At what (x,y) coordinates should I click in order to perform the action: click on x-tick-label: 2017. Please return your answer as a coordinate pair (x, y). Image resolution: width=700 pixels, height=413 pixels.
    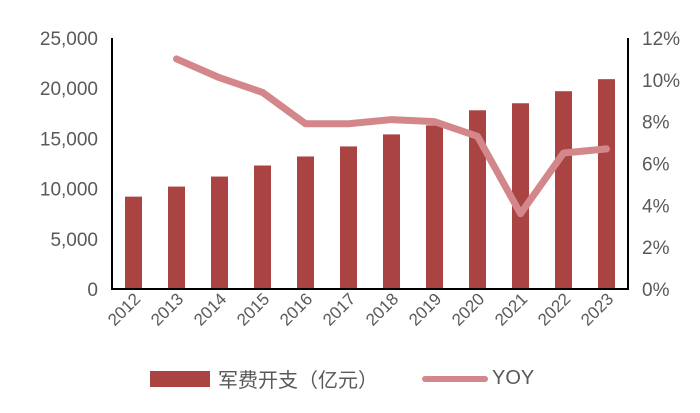
    Looking at the image, I should click on (339, 309).